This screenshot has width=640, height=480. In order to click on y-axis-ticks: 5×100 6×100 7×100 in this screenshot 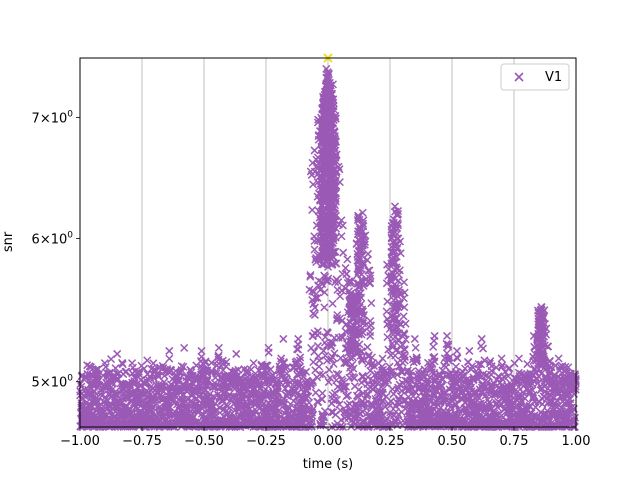, I will do `click(56, 250)`.